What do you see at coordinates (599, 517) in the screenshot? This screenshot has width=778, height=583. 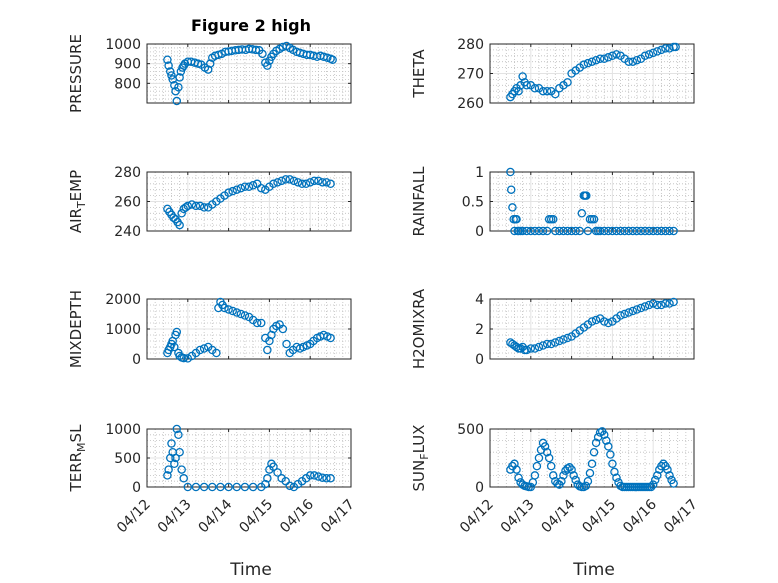 I see `x-tick-label-sun-flux: 04/15` at bounding box center [599, 517].